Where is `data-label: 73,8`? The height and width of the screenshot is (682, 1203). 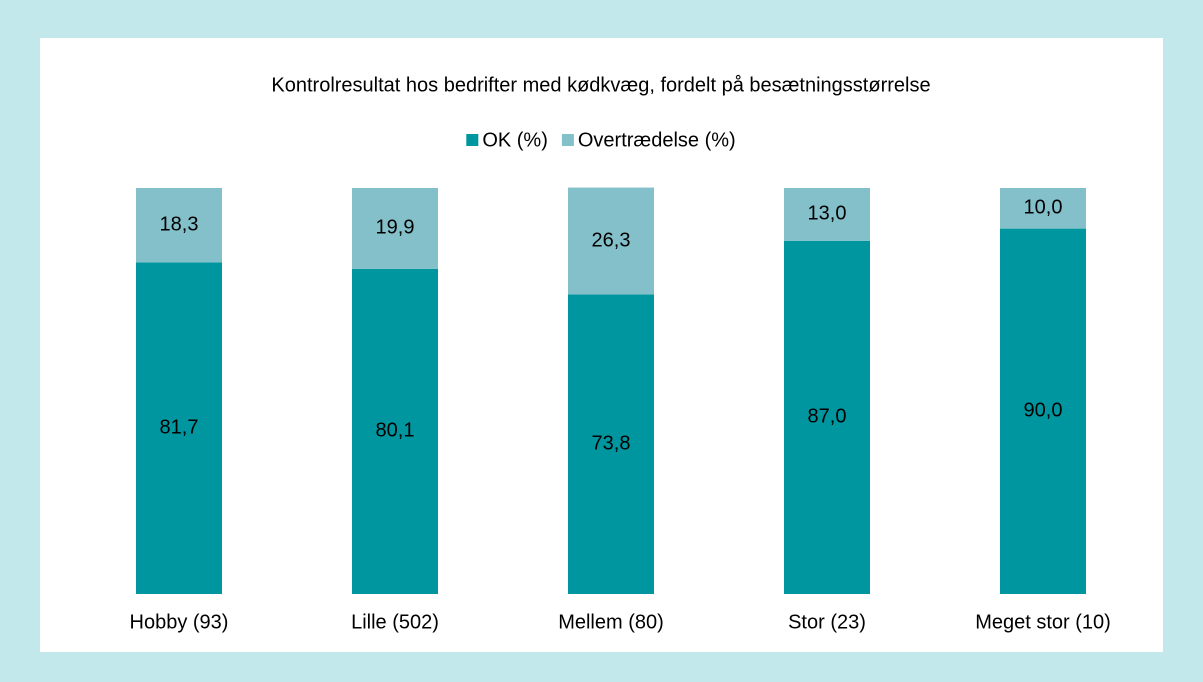
data-label: 73,8 is located at coordinates (611, 443).